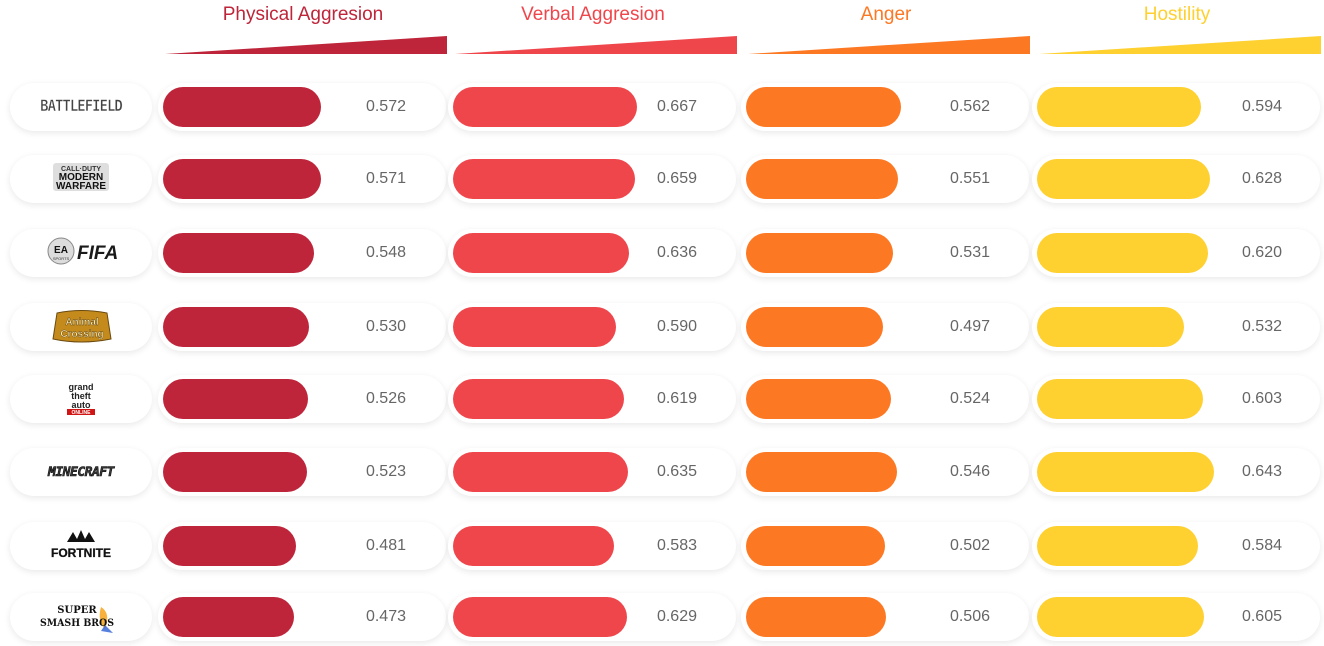 The height and width of the screenshot is (646, 1324). Describe the element at coordinates (385, 545) in the screenshot. I see `data-label: 0.481` at that location.